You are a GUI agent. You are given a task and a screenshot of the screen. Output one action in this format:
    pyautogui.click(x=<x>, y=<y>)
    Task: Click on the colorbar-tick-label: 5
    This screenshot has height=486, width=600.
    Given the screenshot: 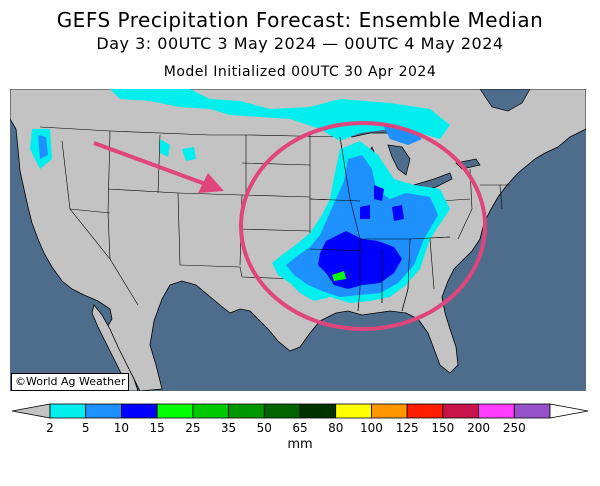 What is the action you would take?
    pyautogui.click(x=86, y=428)
    